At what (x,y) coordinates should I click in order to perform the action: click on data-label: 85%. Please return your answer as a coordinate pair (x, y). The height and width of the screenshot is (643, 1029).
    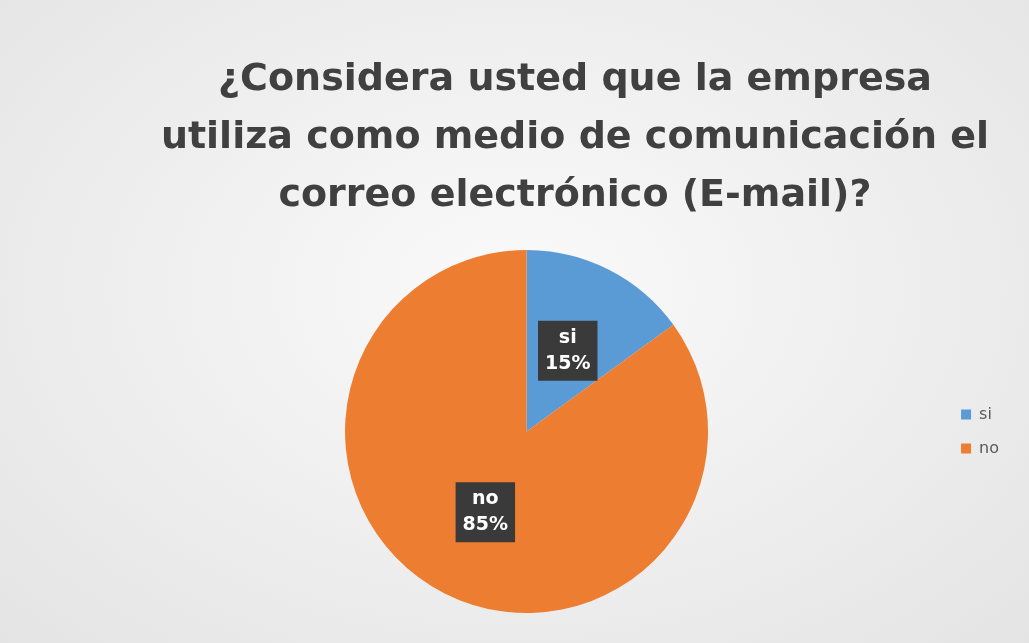
    Looking at the image, I should click on (485, 523).